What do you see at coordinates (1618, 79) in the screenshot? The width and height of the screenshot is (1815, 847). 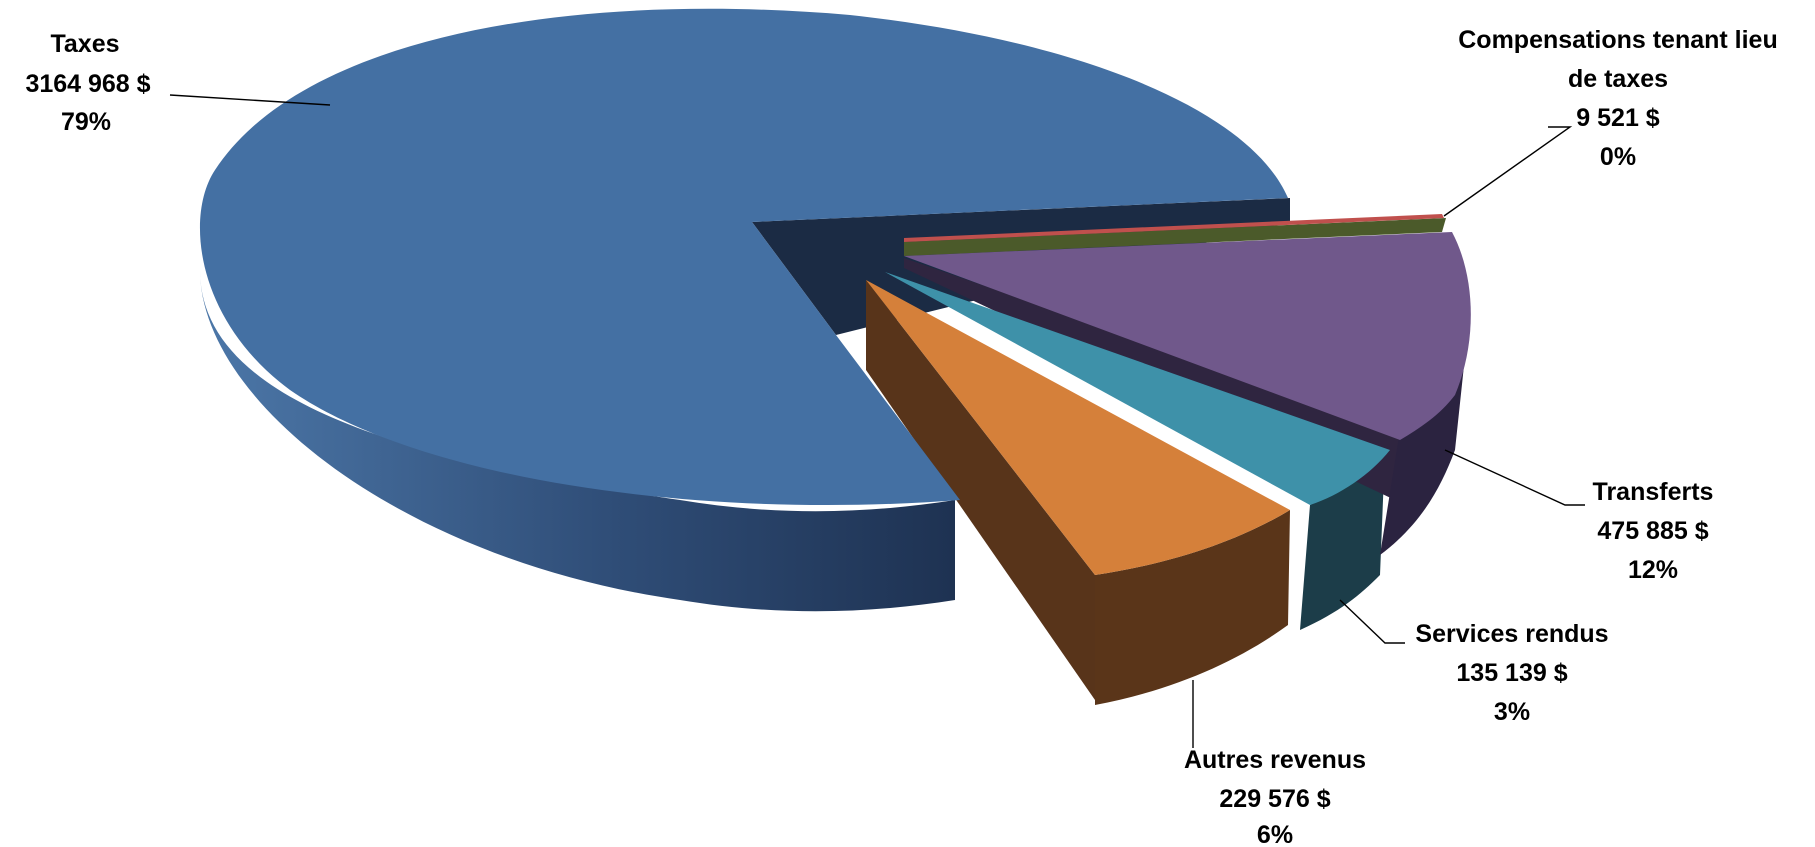 I see `label-compensations-name-line2: de taxes` at bounding box center [1618, 79].